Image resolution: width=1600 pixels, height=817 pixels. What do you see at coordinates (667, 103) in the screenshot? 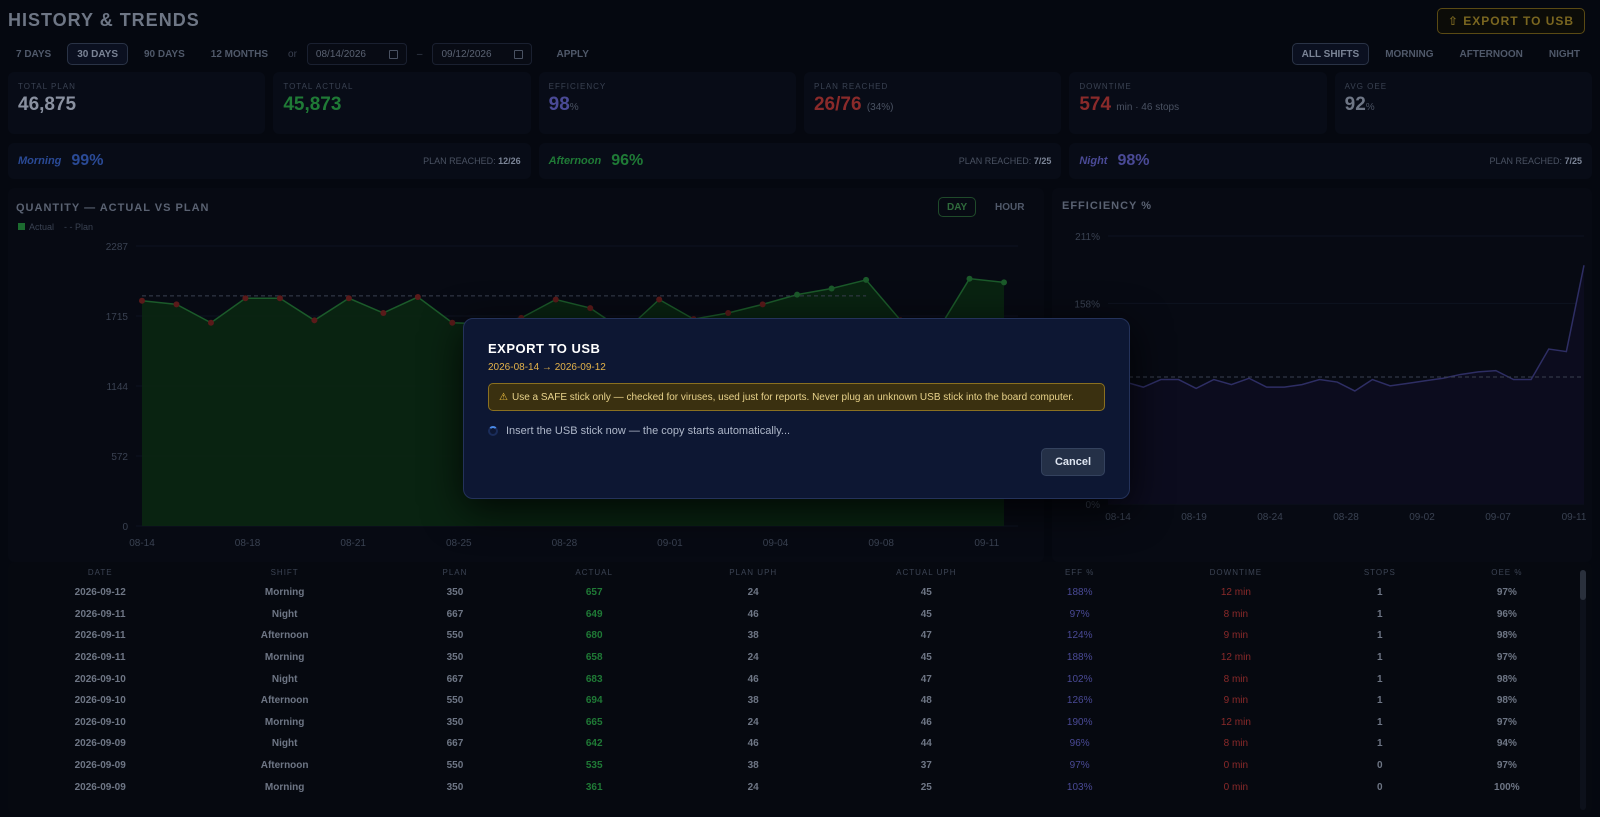
I see `kpi-efficiency: EFFICIENCY 98%` at bounding box center [667, 103].